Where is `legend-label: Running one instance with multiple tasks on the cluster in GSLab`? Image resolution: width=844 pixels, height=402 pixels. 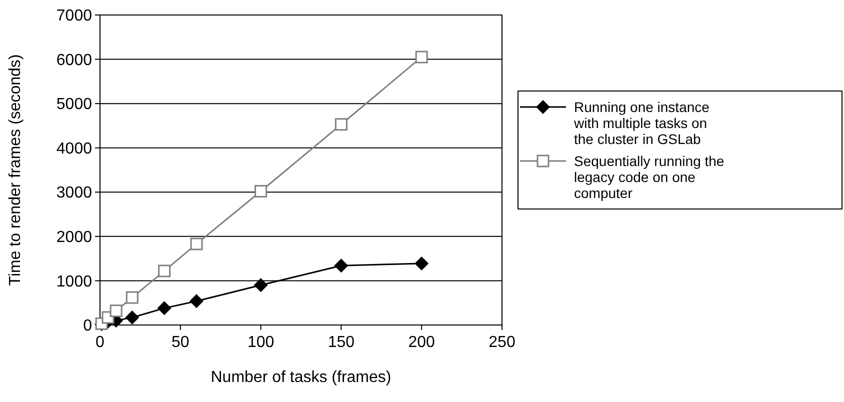 legend-label: Running one instance with multiple tasks on the cluster in GSLab is located at coordinates (641, 122).